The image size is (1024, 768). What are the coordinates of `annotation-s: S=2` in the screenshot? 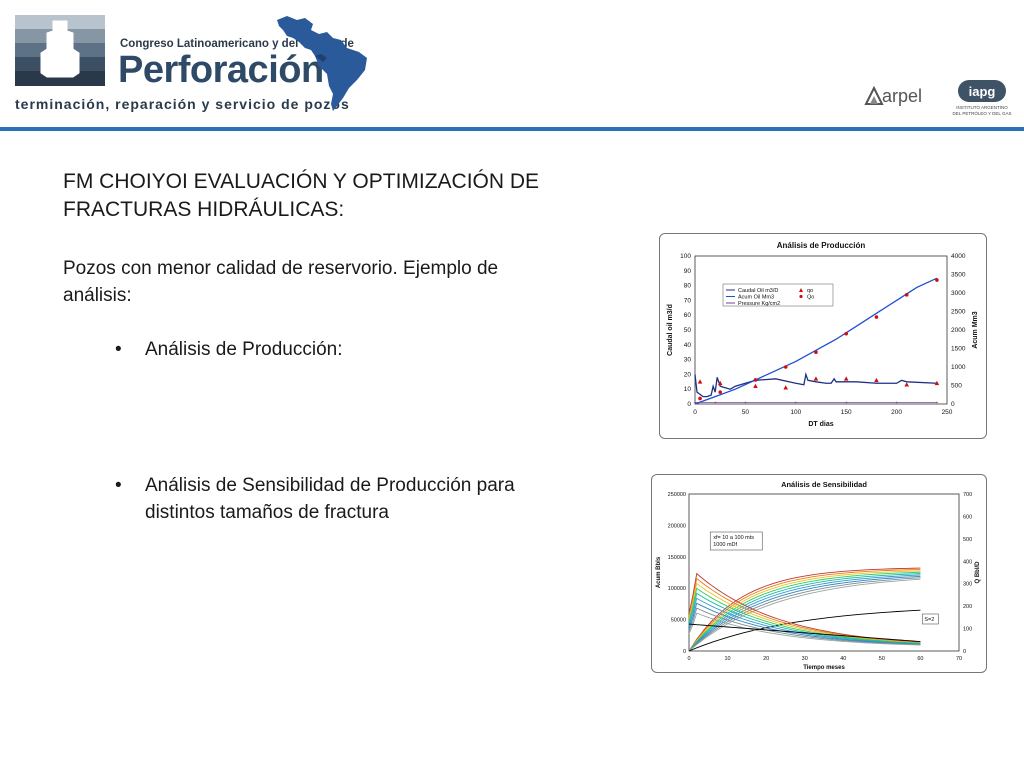 It's located at (929, 620).